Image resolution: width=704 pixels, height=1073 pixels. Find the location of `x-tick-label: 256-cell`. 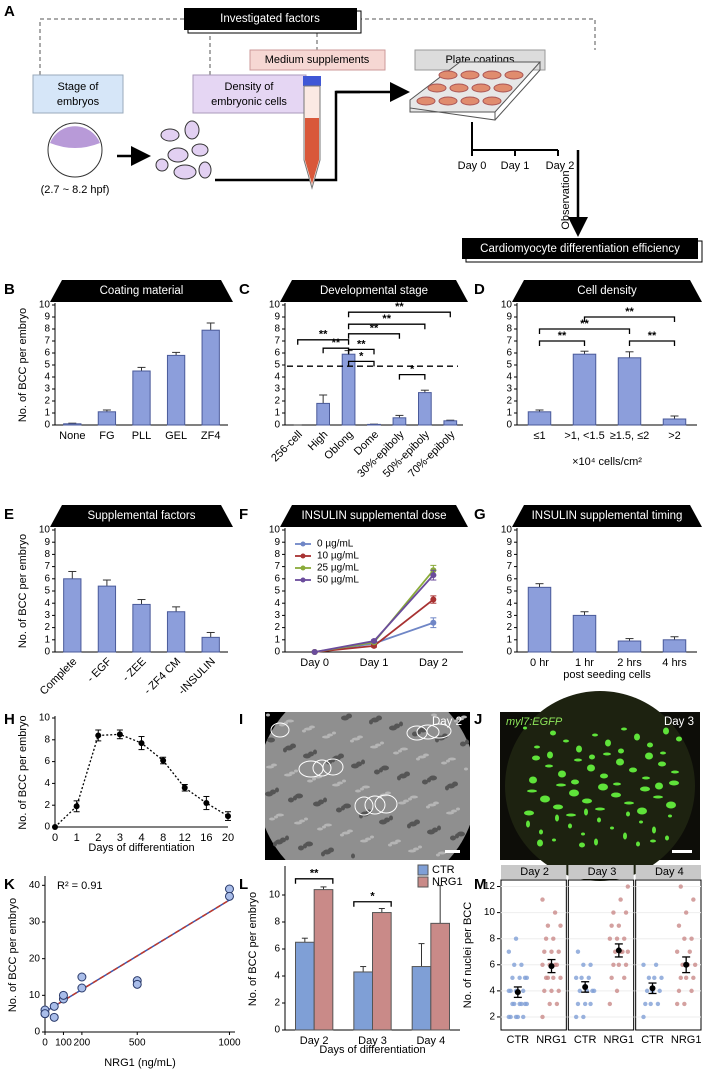

x-tick-label: 256-cell is located at coordinates (287, 447).